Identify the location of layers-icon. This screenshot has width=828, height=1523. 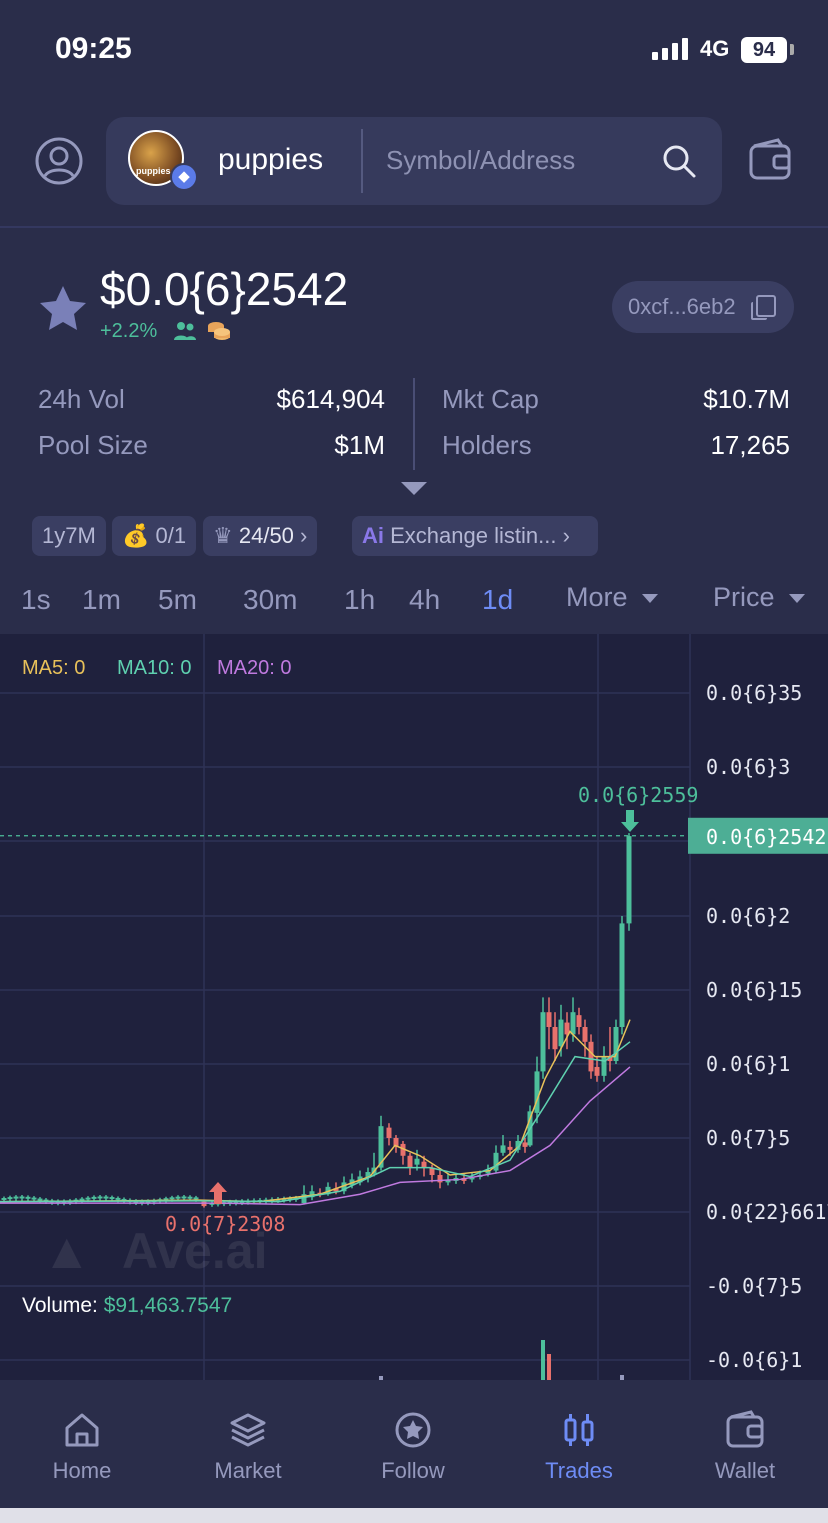
(248, 1430).